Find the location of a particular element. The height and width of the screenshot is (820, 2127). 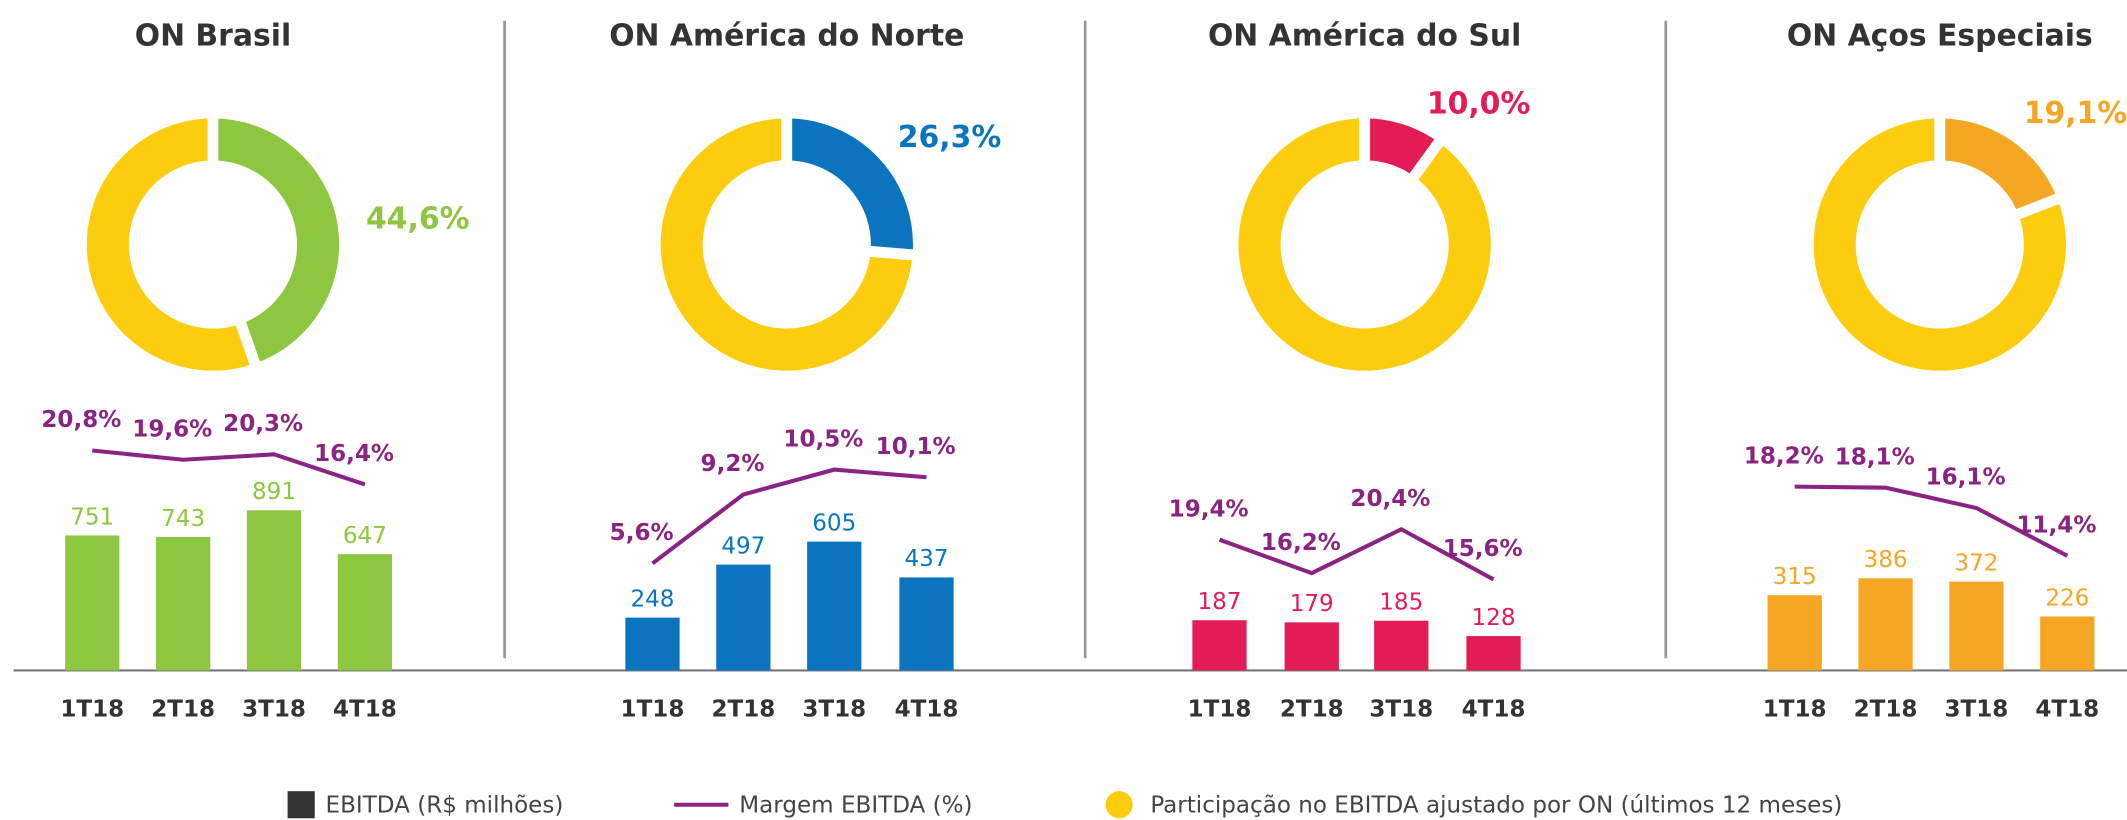

bar-label: 226 is located at coordinates (2067, 598).